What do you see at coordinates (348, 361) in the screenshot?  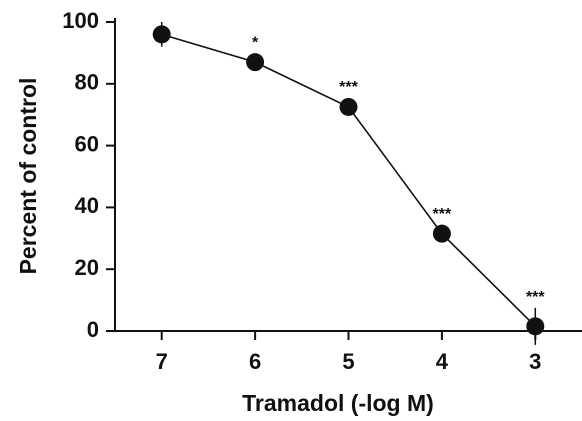 I see `x-tick-label: 5` at bounding box center [348, 361].